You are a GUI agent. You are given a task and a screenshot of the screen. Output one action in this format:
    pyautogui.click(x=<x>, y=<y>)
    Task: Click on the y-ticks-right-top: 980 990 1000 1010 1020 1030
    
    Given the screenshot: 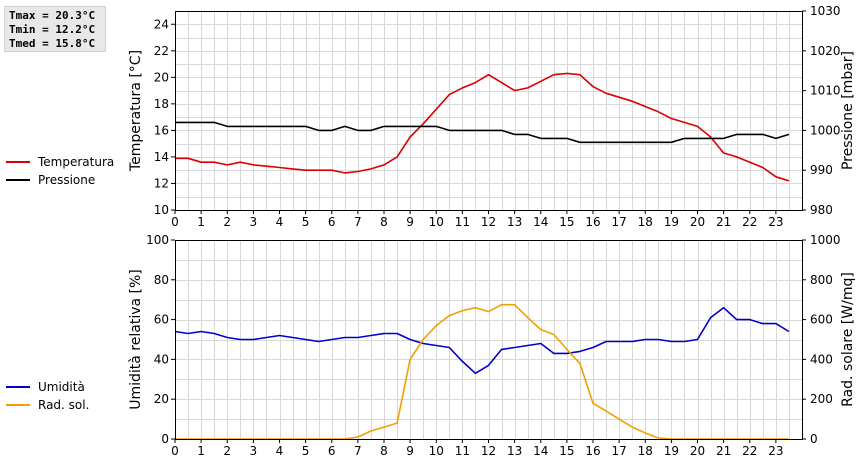 What is the action you would take?
    pyautogui.click(x=821, y=110)
    